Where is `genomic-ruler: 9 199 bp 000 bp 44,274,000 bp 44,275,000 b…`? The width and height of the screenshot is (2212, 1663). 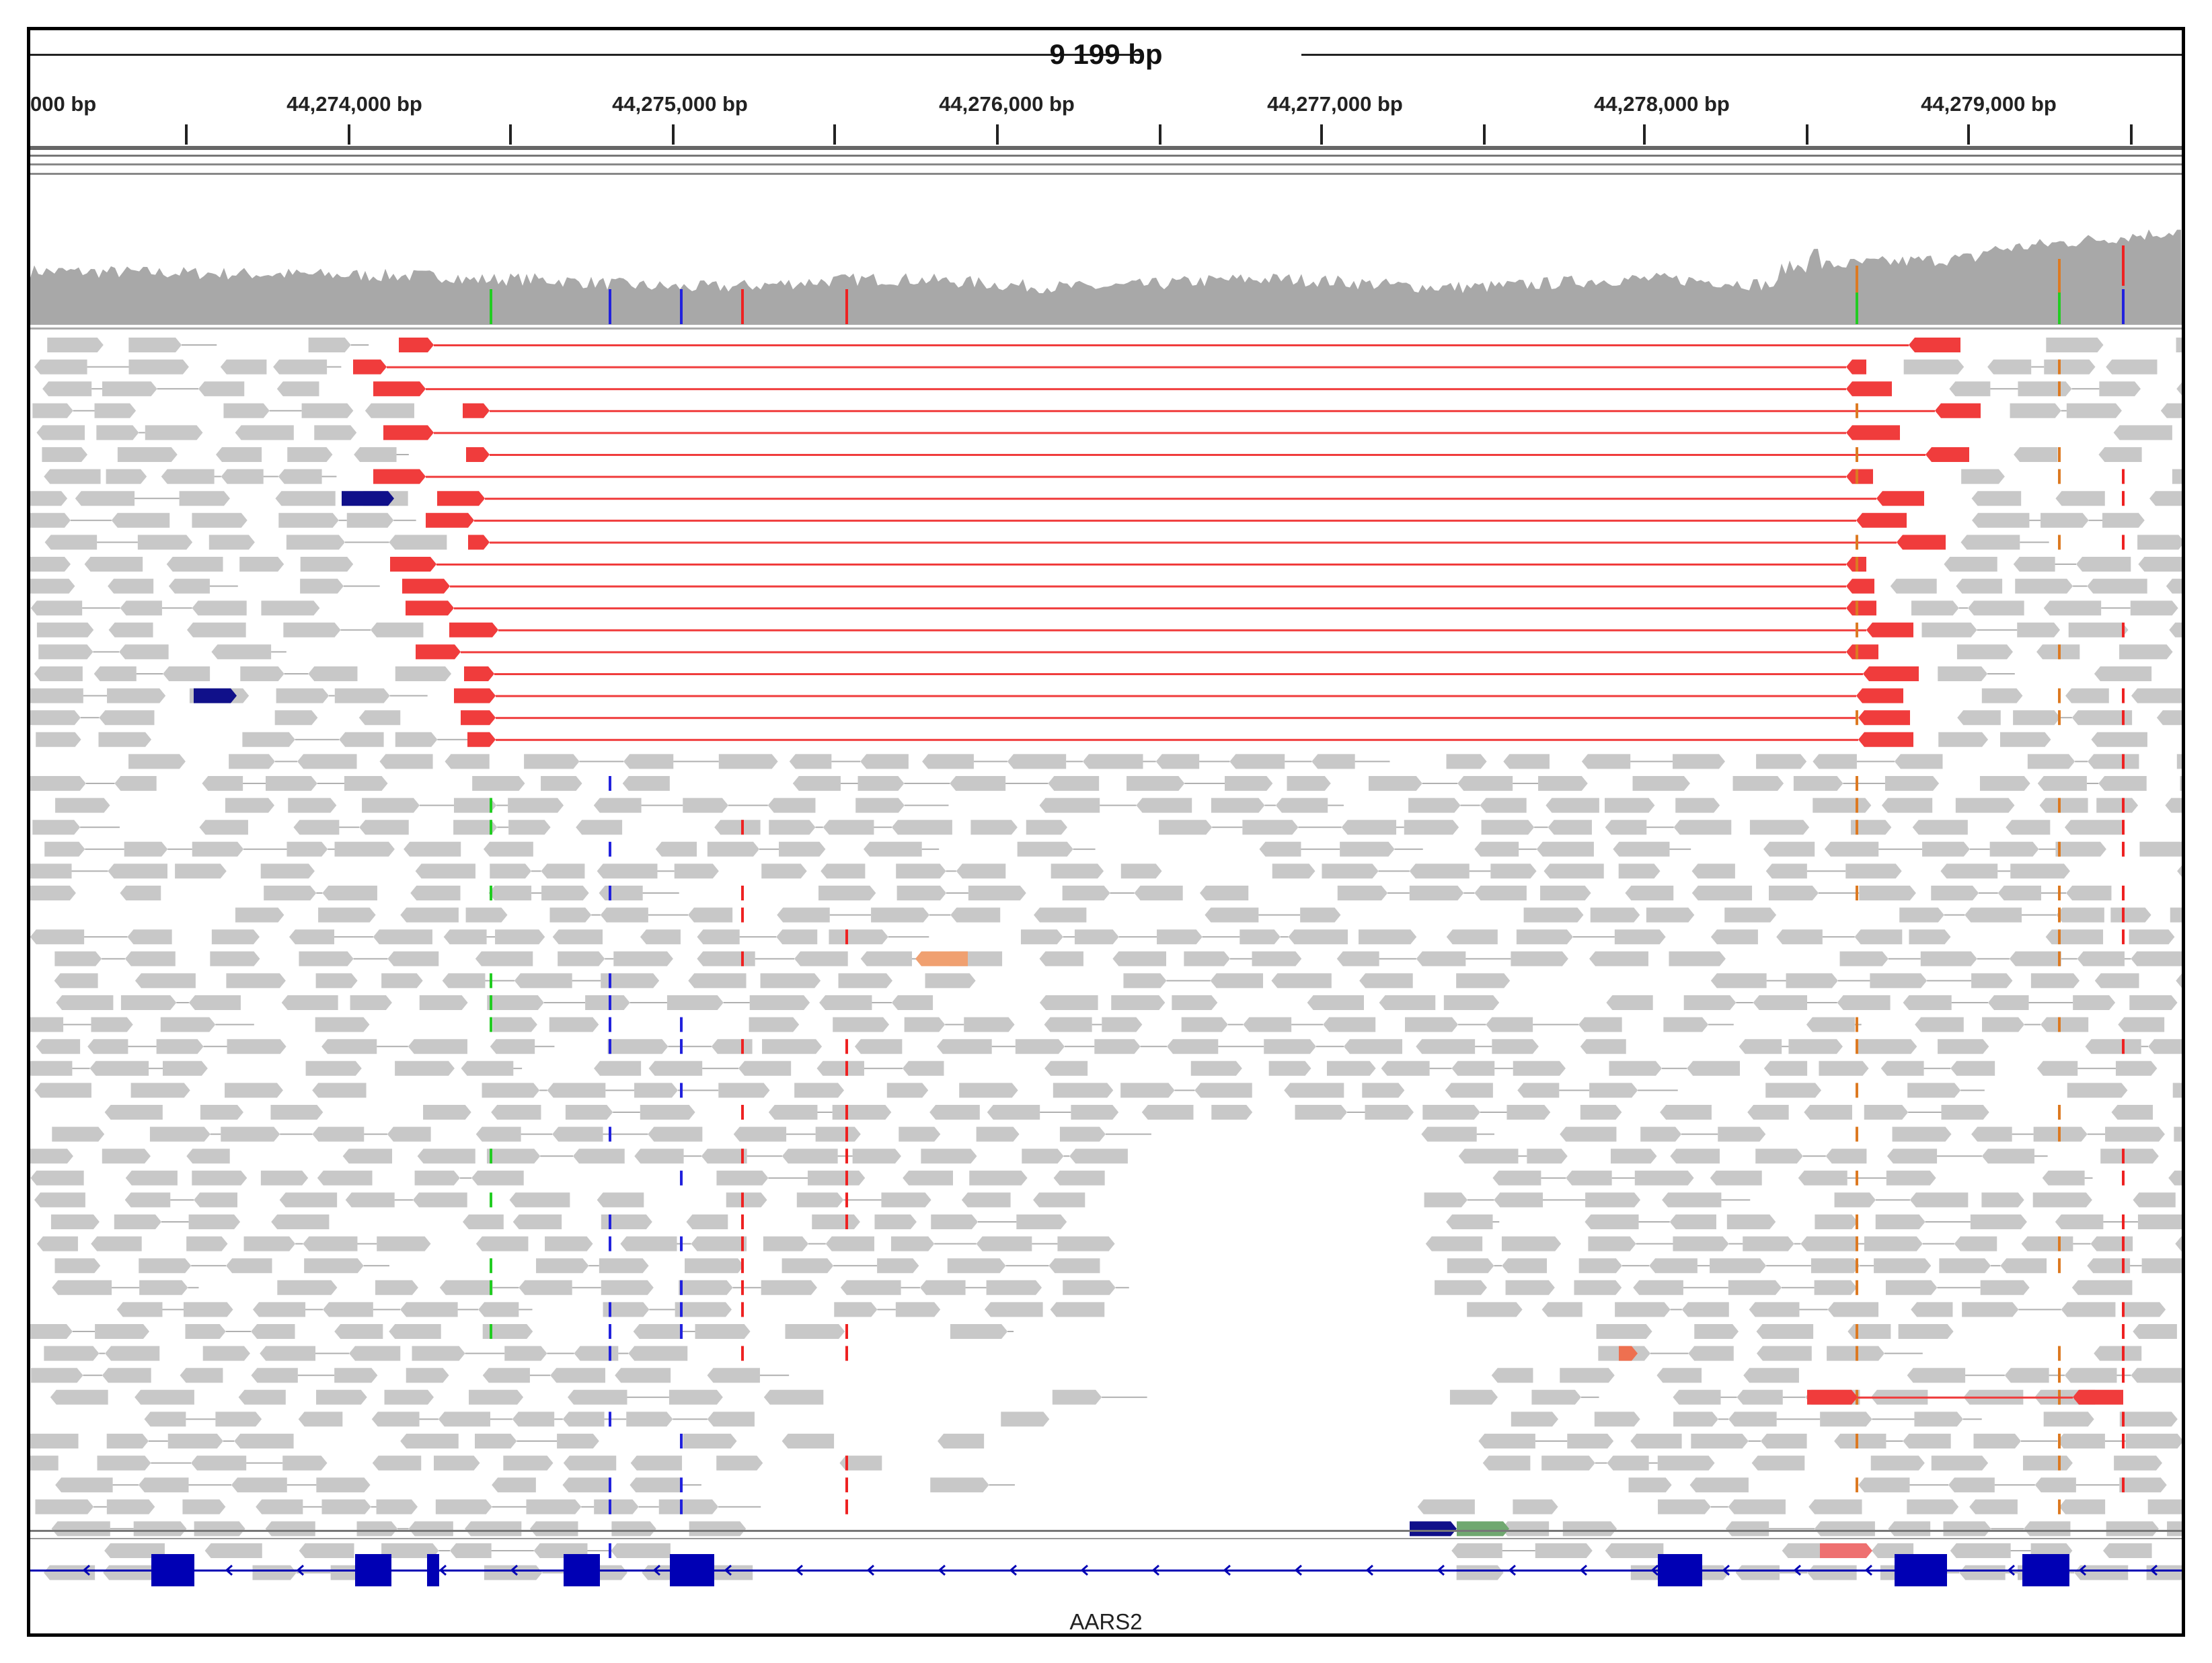 genomic-ruler: 9 199 bp 000 bp 44,274,000 bp 44,275,000 b… is located at coordinates (1106, 91).